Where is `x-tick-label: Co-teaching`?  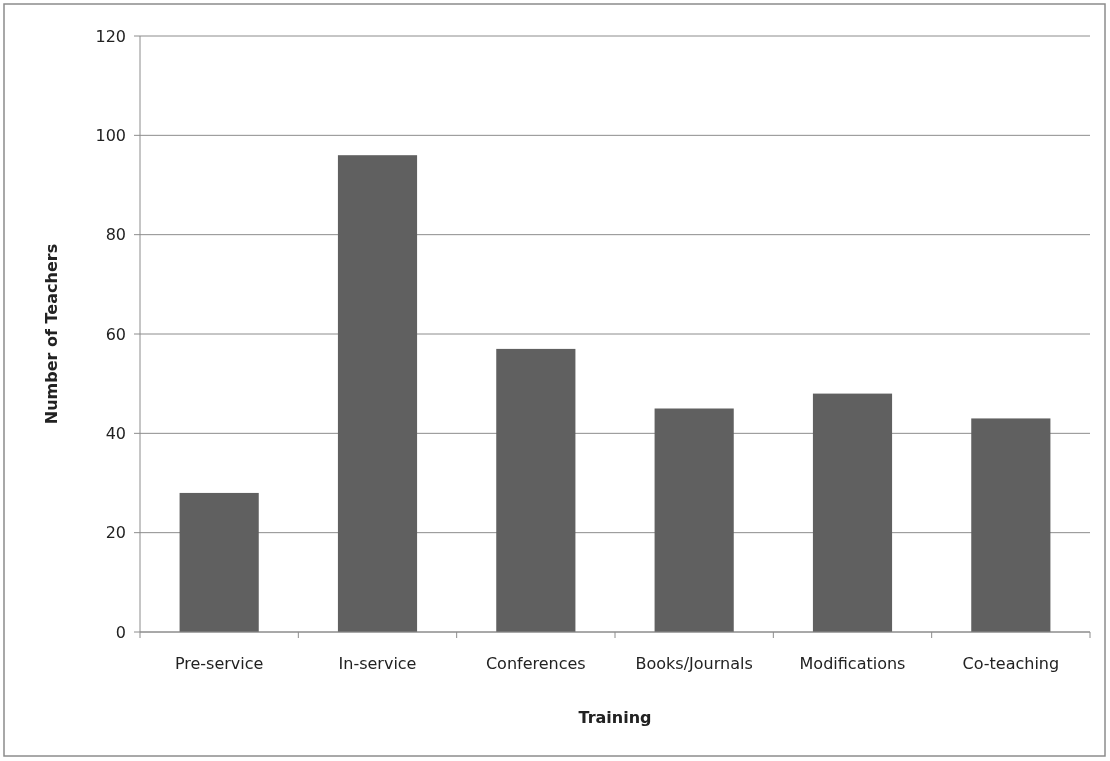
x-tick-label: Co-teaching is located at coordinates (1011, 663).